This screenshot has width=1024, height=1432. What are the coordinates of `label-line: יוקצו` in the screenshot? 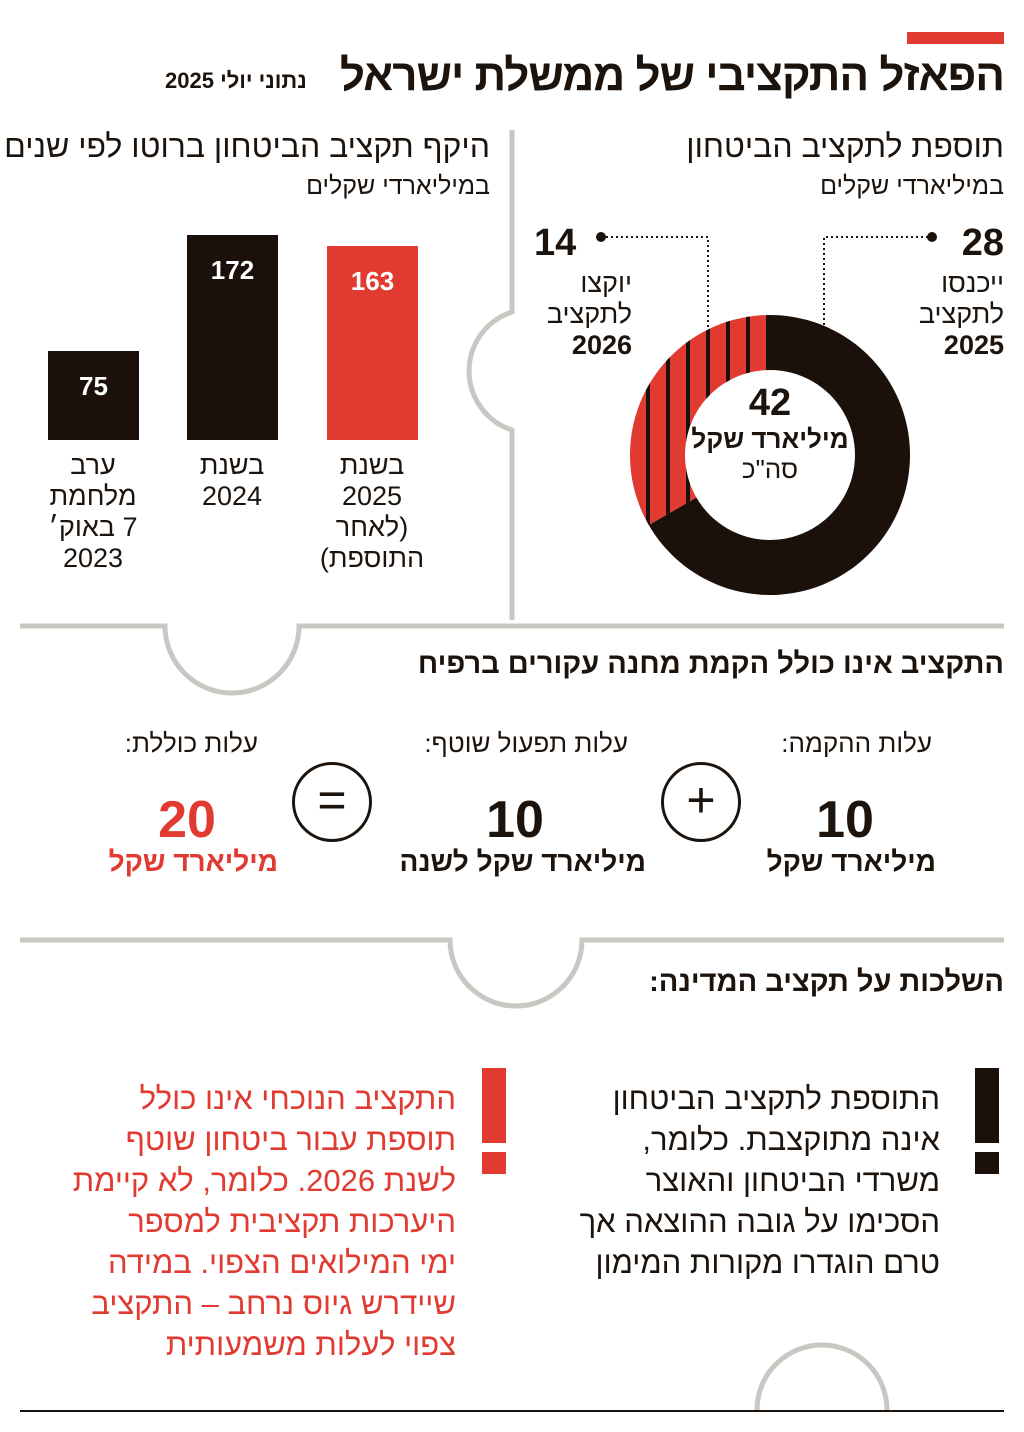 It's located at (606, 283).